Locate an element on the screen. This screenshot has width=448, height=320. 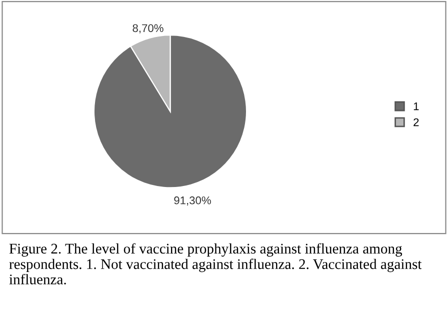
caption: Figure 2. The level of vaccine prophylaxis against influenza among respondents. 1. Not vaccinated against influenza. 2. Vaccinated against influenza. is located at coordinates (215, 263).